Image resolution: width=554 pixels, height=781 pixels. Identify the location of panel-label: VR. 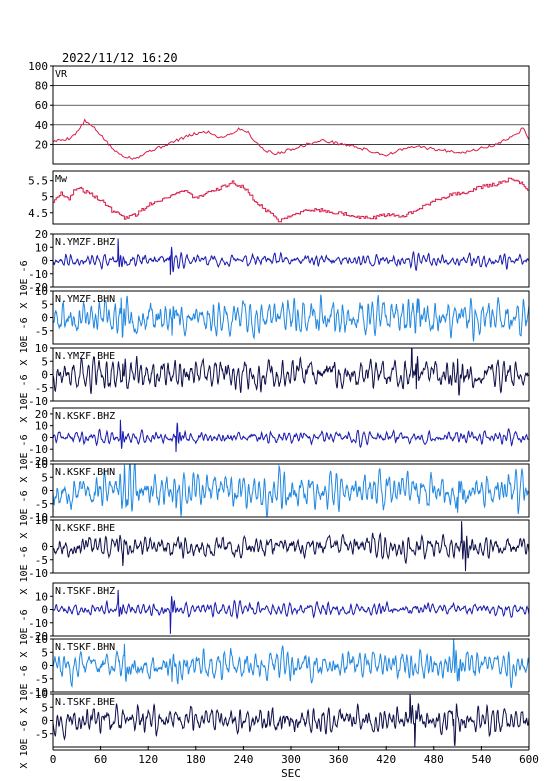
(61, 74).